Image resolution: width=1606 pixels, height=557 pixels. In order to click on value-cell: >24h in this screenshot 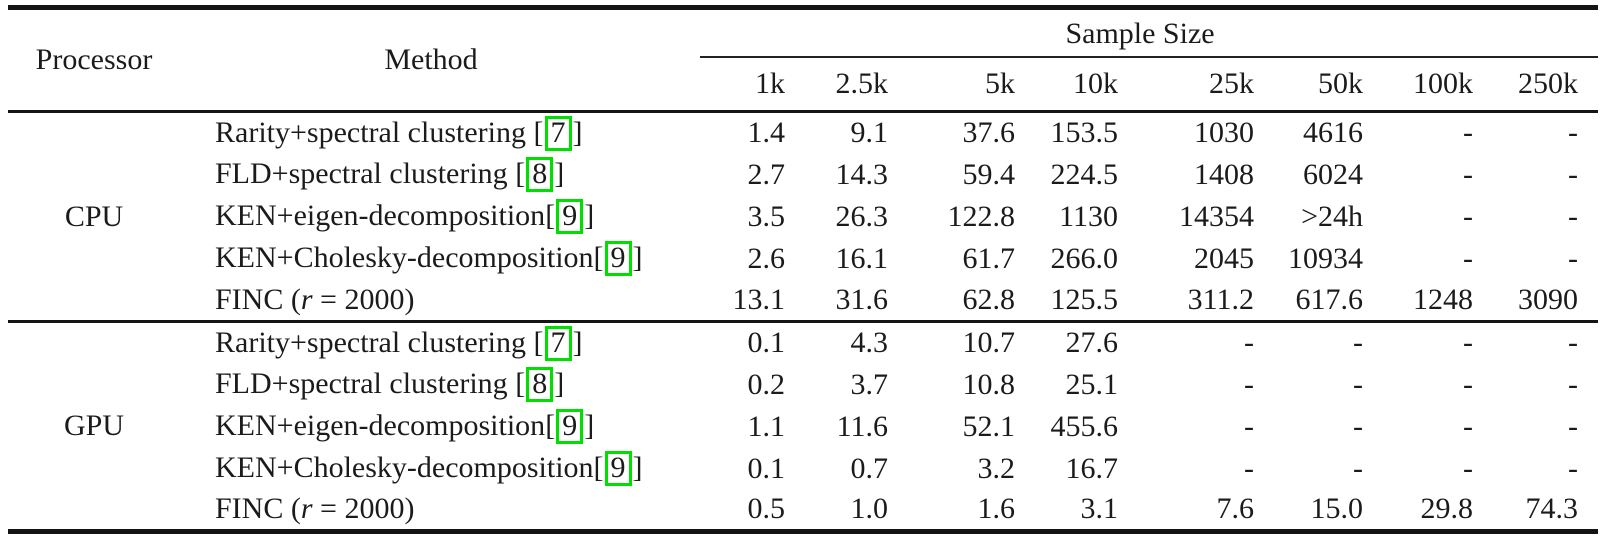, I will do `click(1332, 216)`.